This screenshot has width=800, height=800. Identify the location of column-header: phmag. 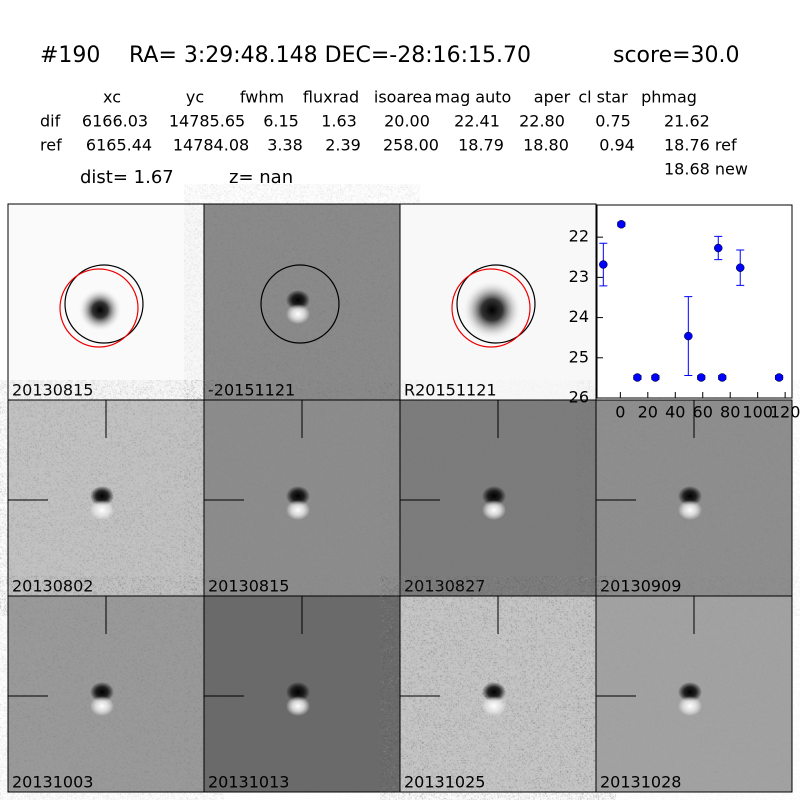
(669, 97).